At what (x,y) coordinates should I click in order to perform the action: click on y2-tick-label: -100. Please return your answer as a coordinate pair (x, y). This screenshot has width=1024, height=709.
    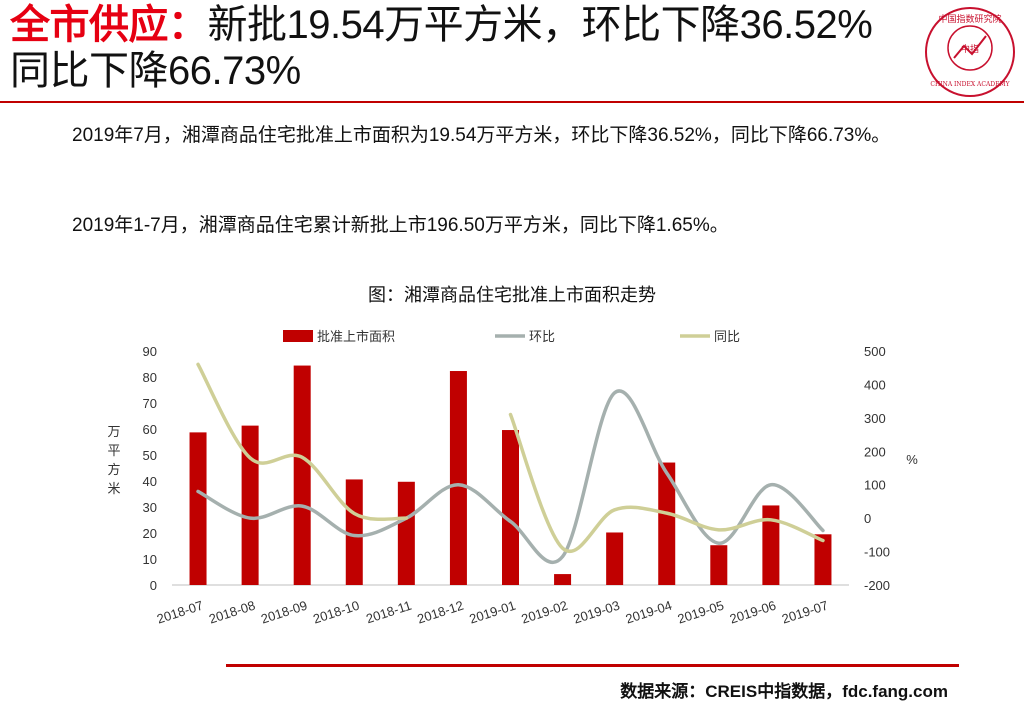
    Looking at the image, I should click on (877, 552).